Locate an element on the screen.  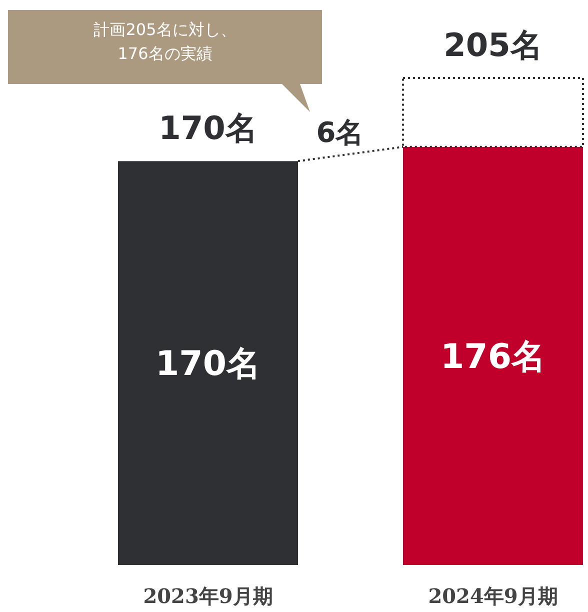
total-label: 205名 is located at coordinates (493, 45).